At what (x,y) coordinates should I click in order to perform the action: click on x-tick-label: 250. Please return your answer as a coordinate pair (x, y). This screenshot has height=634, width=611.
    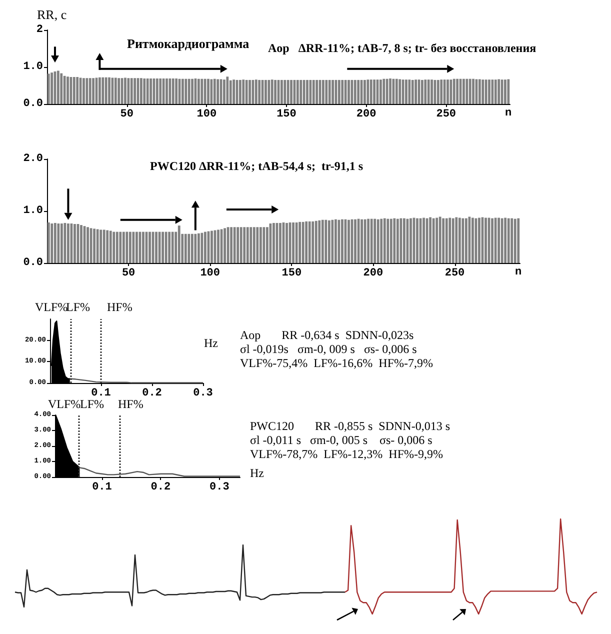
    Looking at the image, I should click on (454, 274).